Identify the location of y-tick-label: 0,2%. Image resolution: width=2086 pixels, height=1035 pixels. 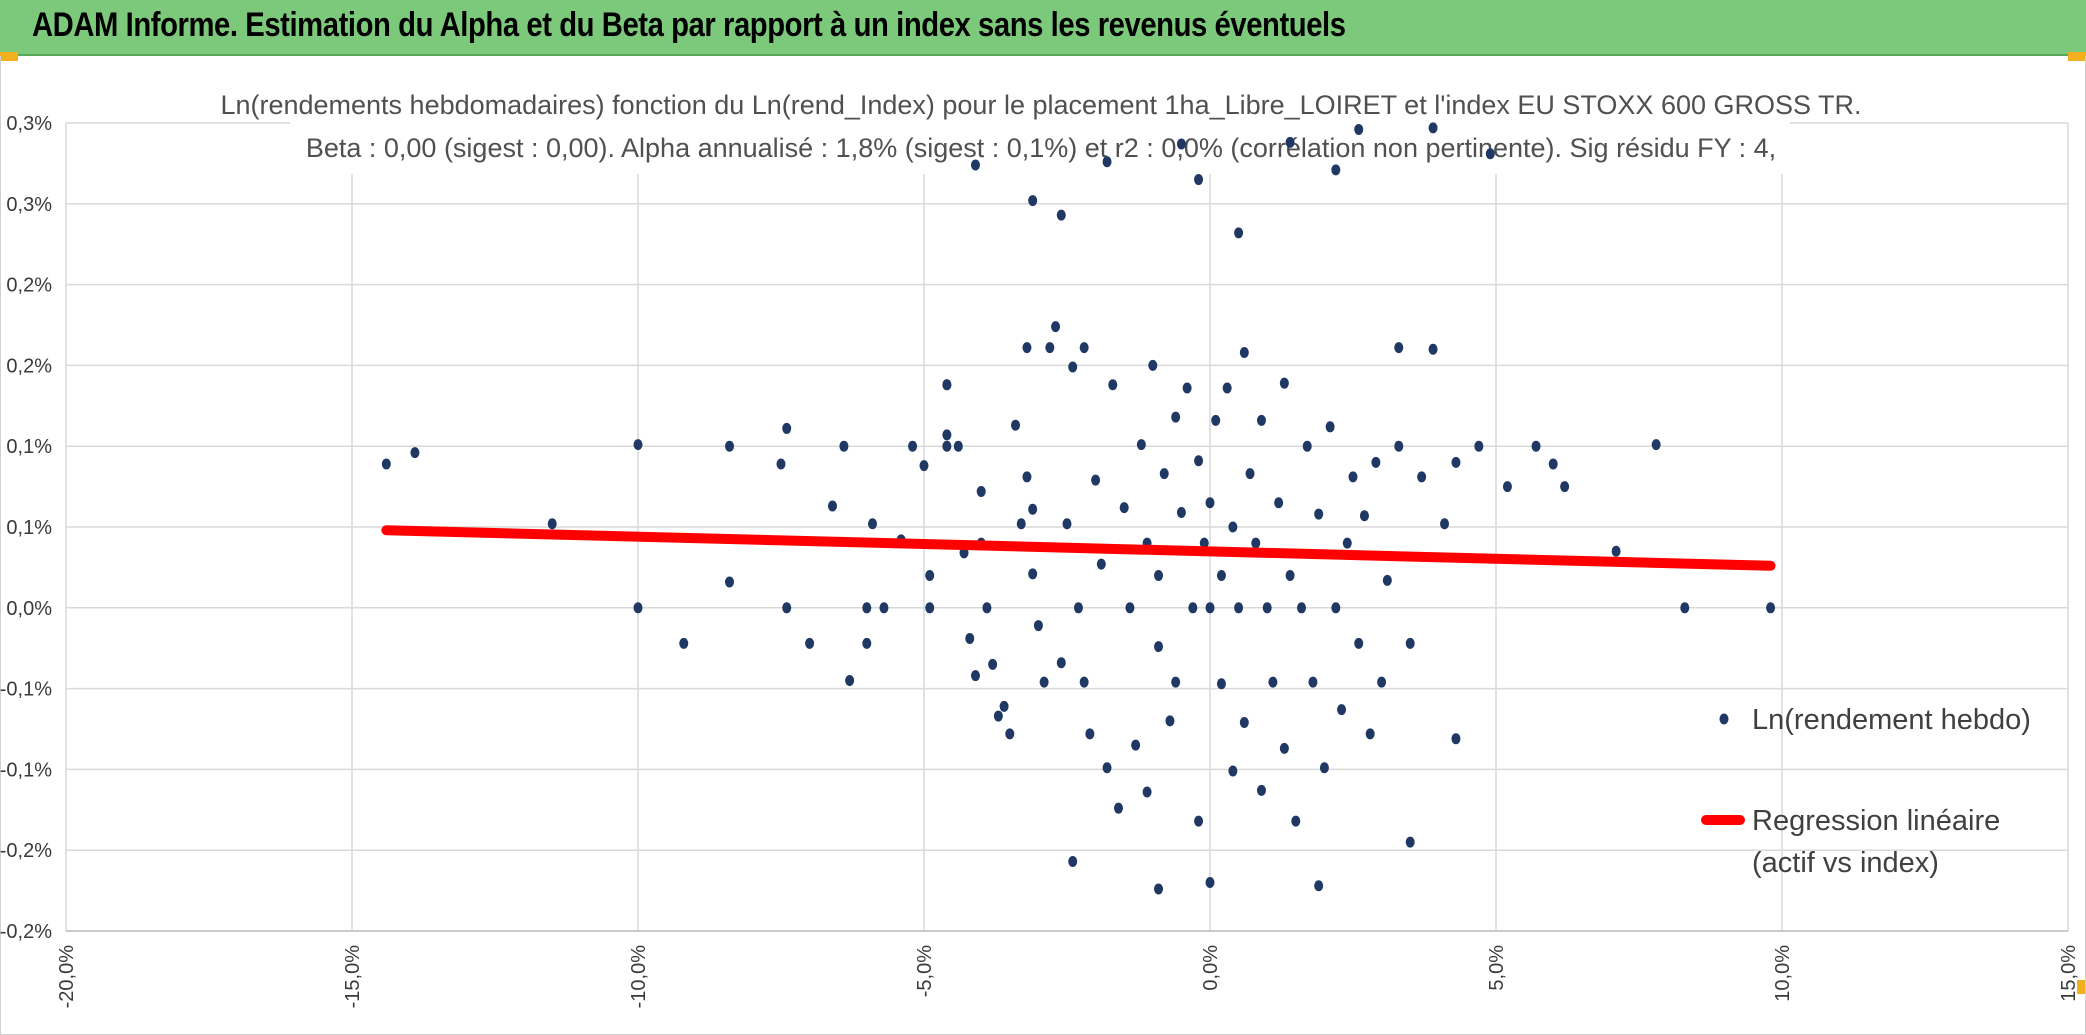
(29, 366).